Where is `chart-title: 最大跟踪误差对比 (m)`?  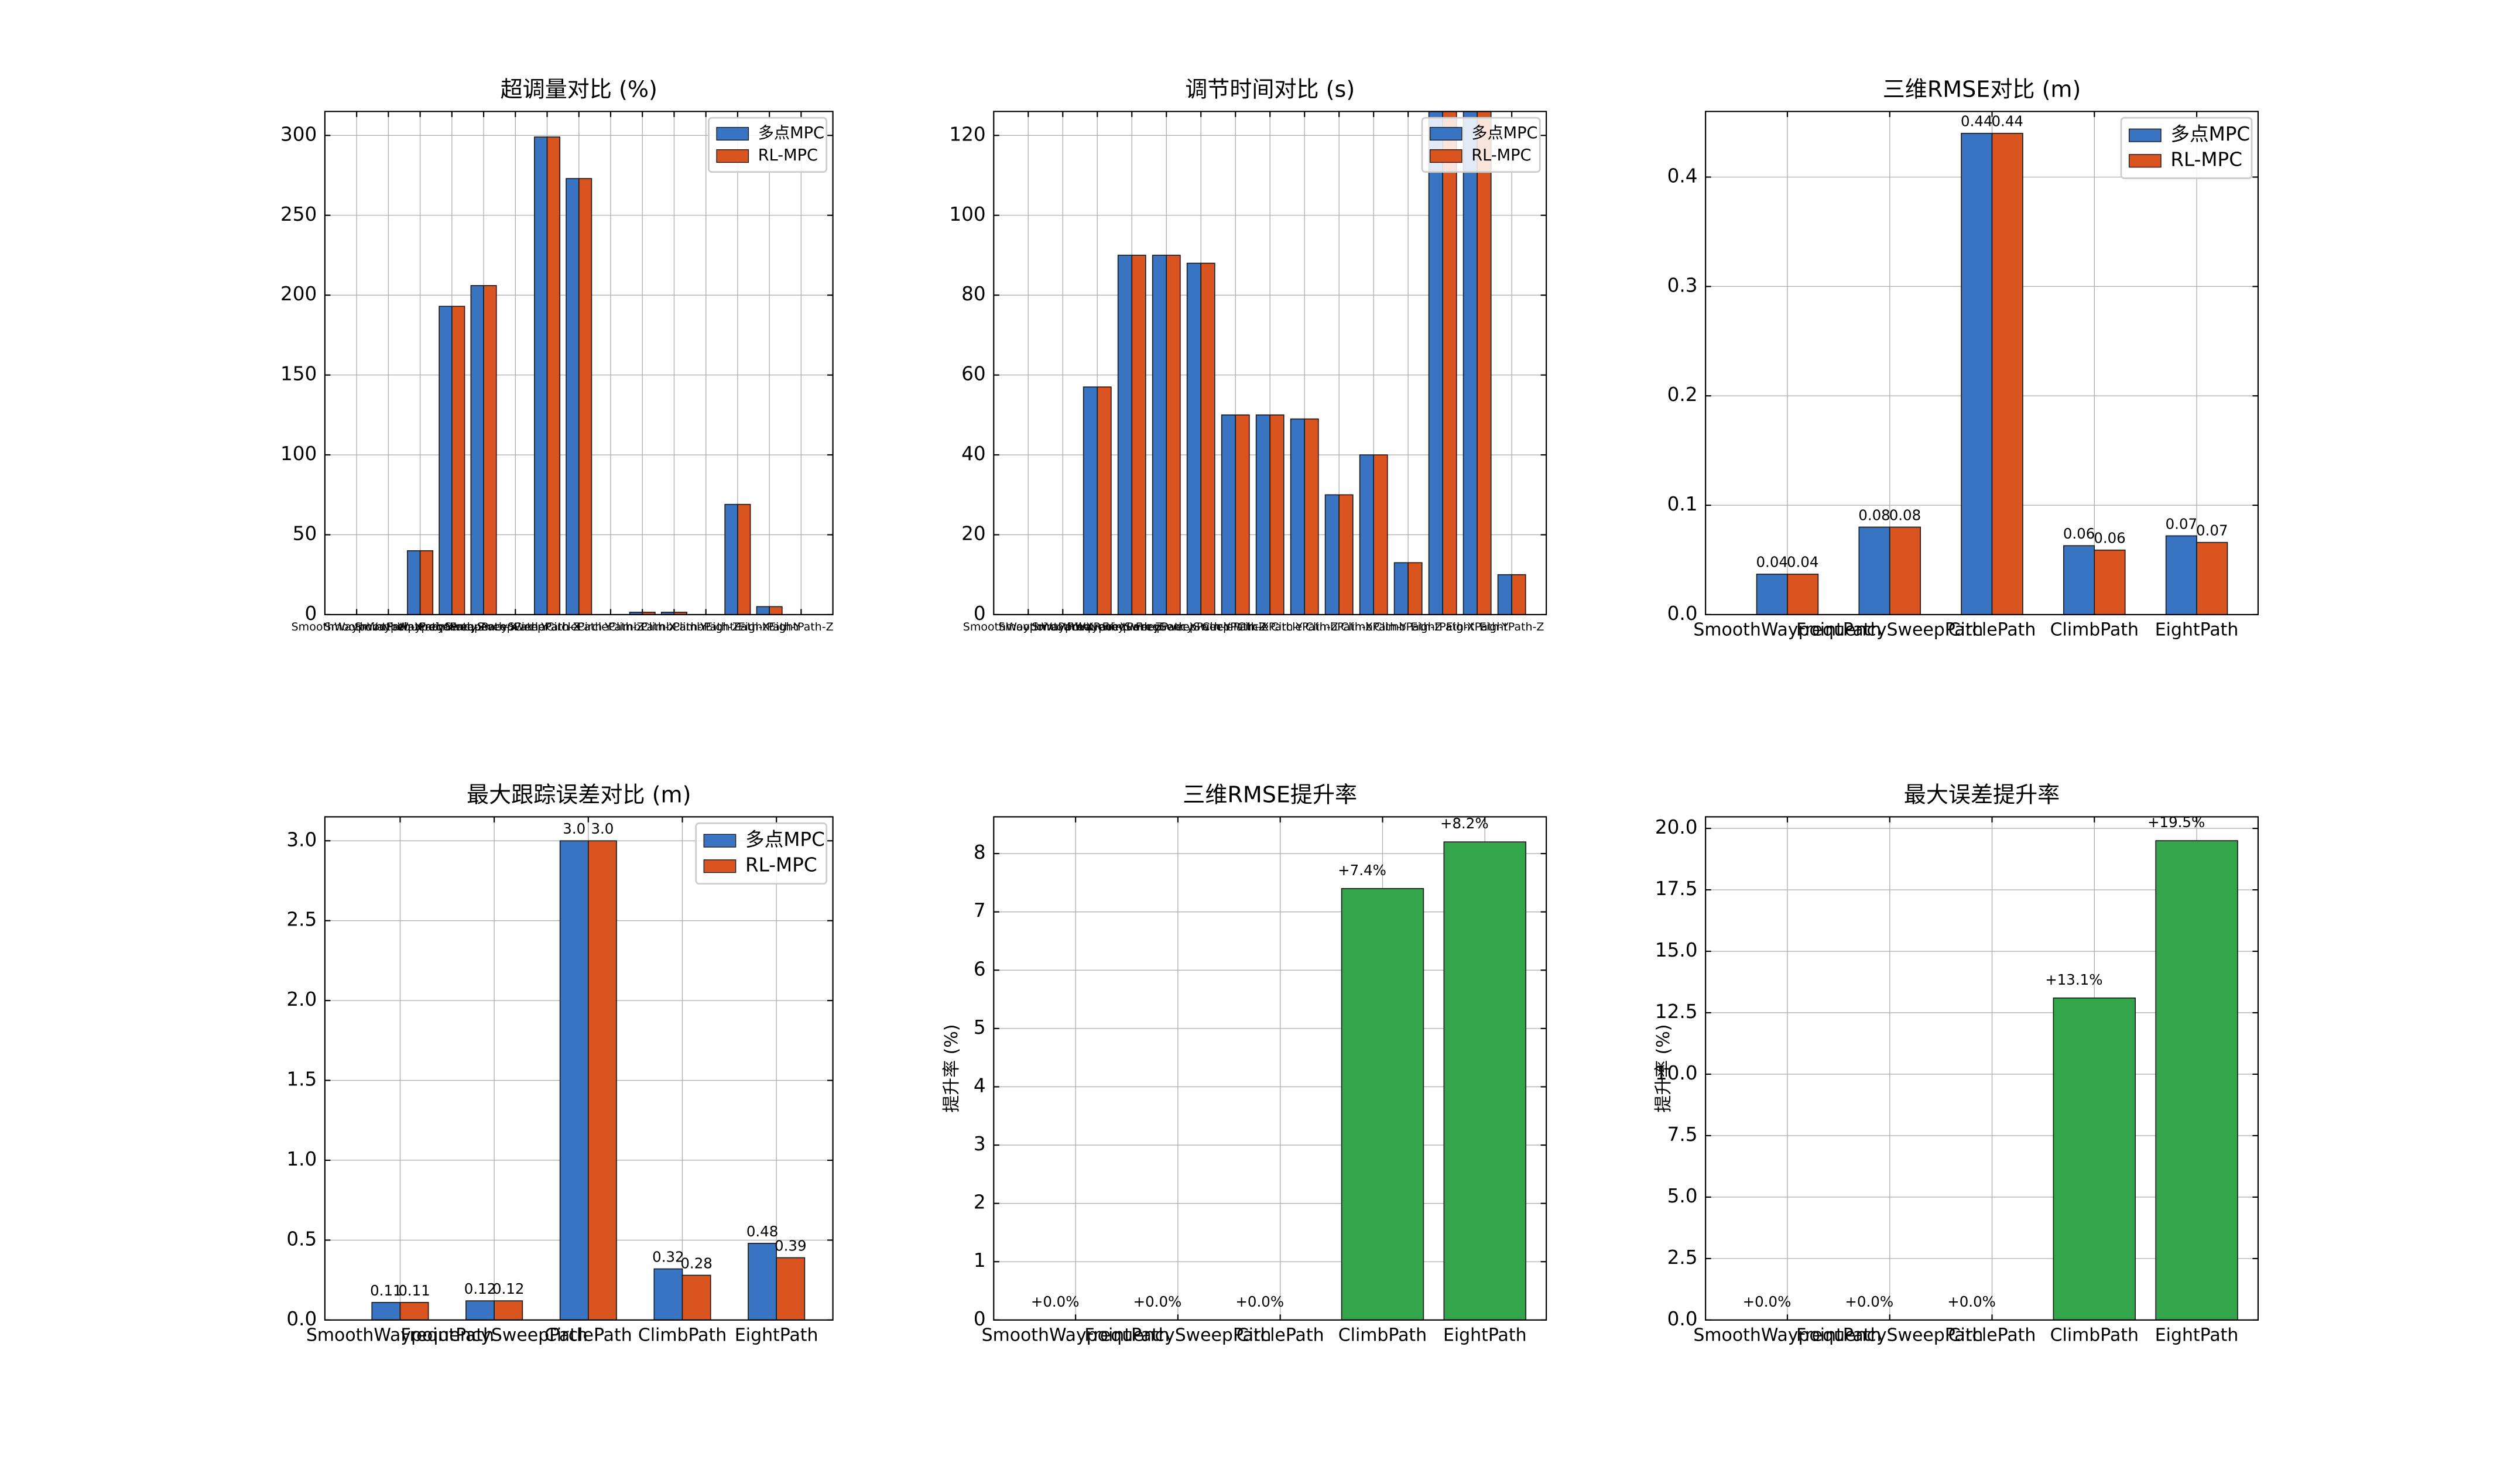
chart-title: 最大跟踪误差对比 (m) is located at coordinates (579, 794).